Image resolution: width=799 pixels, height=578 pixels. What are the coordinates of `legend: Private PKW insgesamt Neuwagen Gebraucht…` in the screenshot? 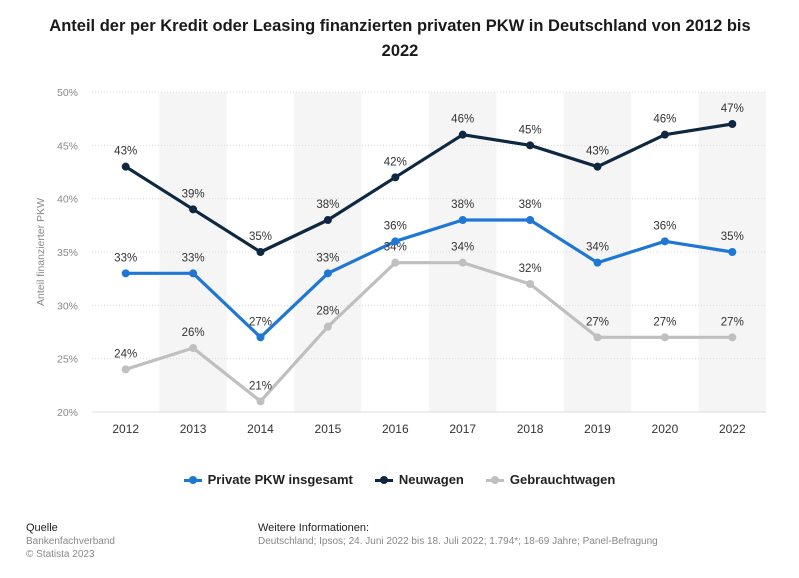 It's located at (399, 479).